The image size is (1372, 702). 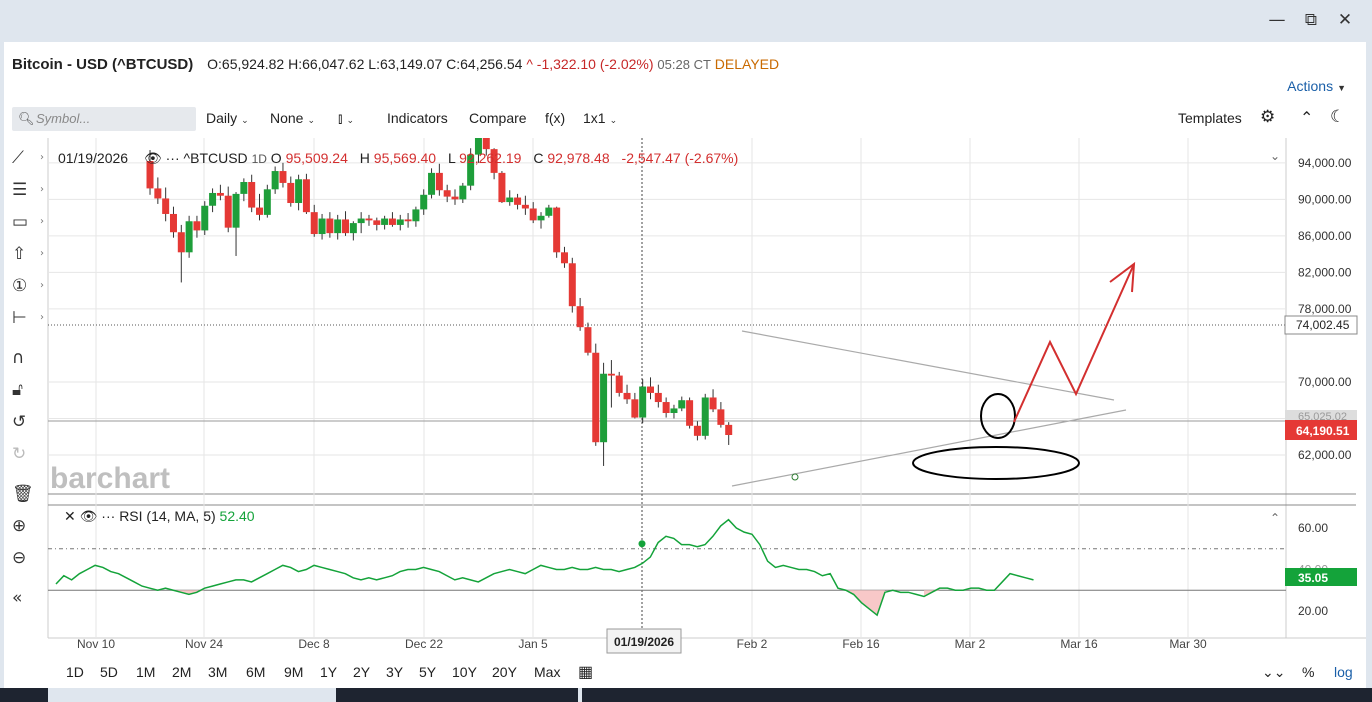 What do you see at coordinates (1325, 309) in the screenshot?
I see `price-label: 78,000.00` at bounding box center [1325, 309].